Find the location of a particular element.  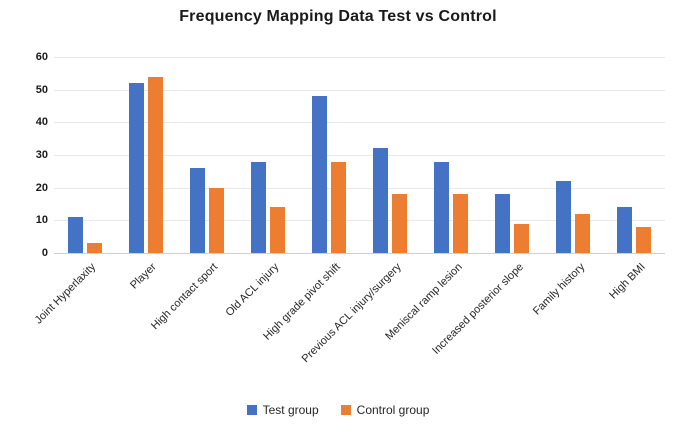

legend-item-test-group: Test group is located at coordinates (282, 410).